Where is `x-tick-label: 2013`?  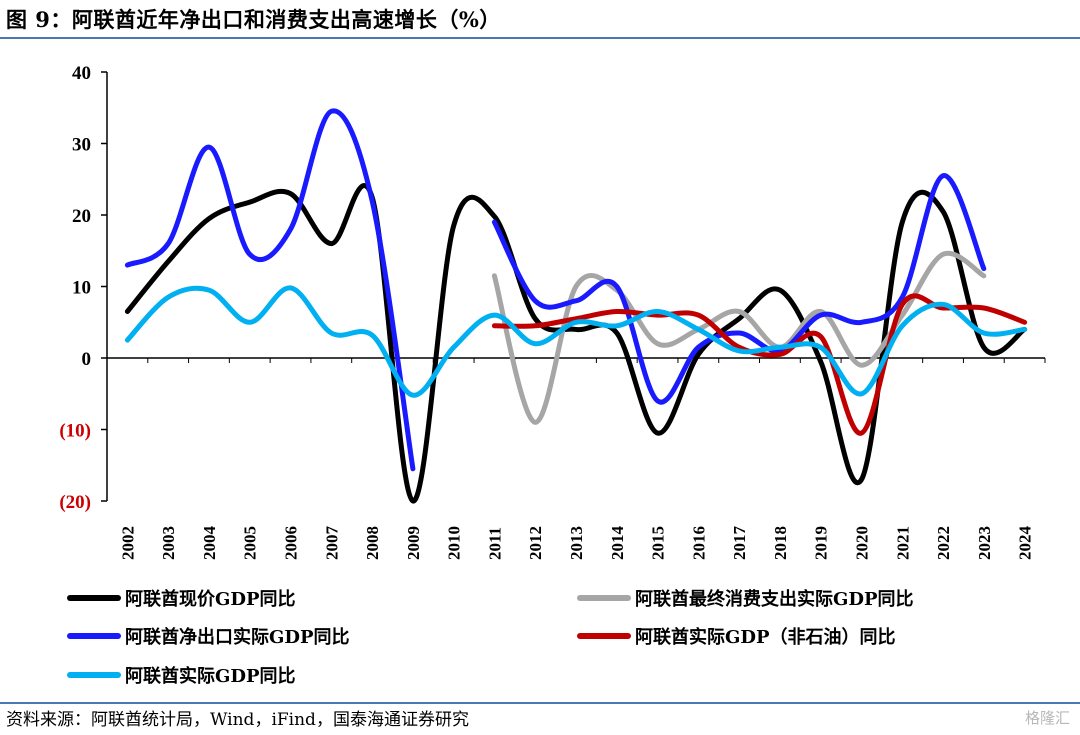 x-tick-label: 2013 is located at coordinates (576, 543).